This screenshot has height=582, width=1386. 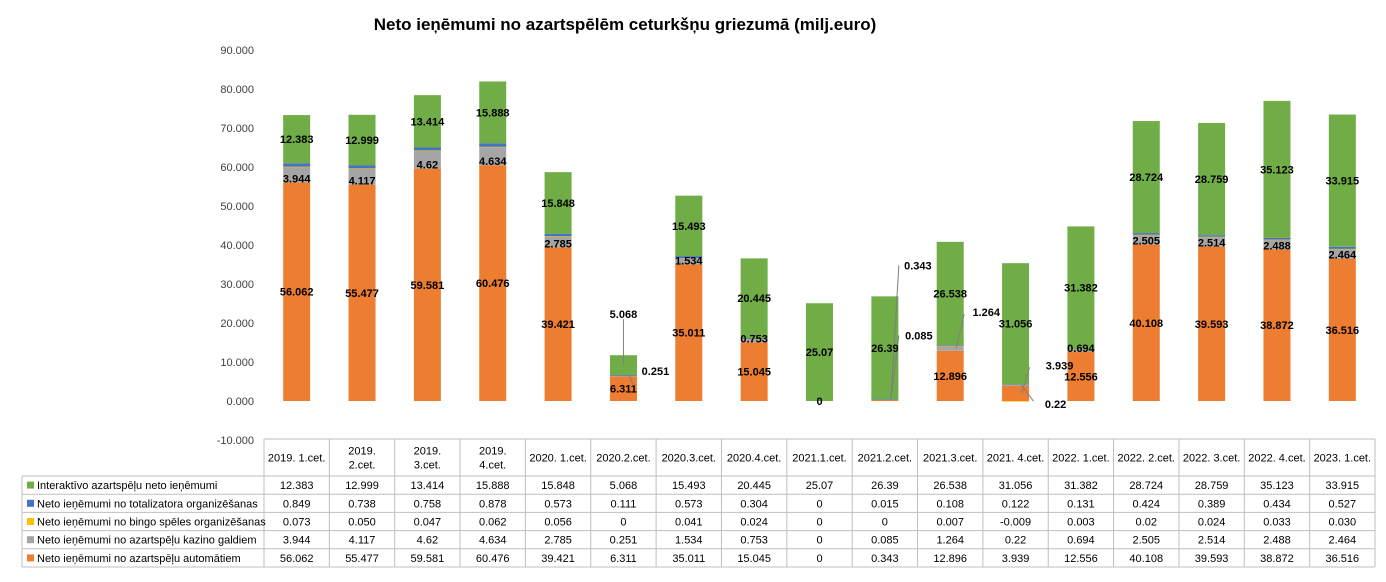 I want to click on table-cell: 0.111, so click(x=623, y=504).